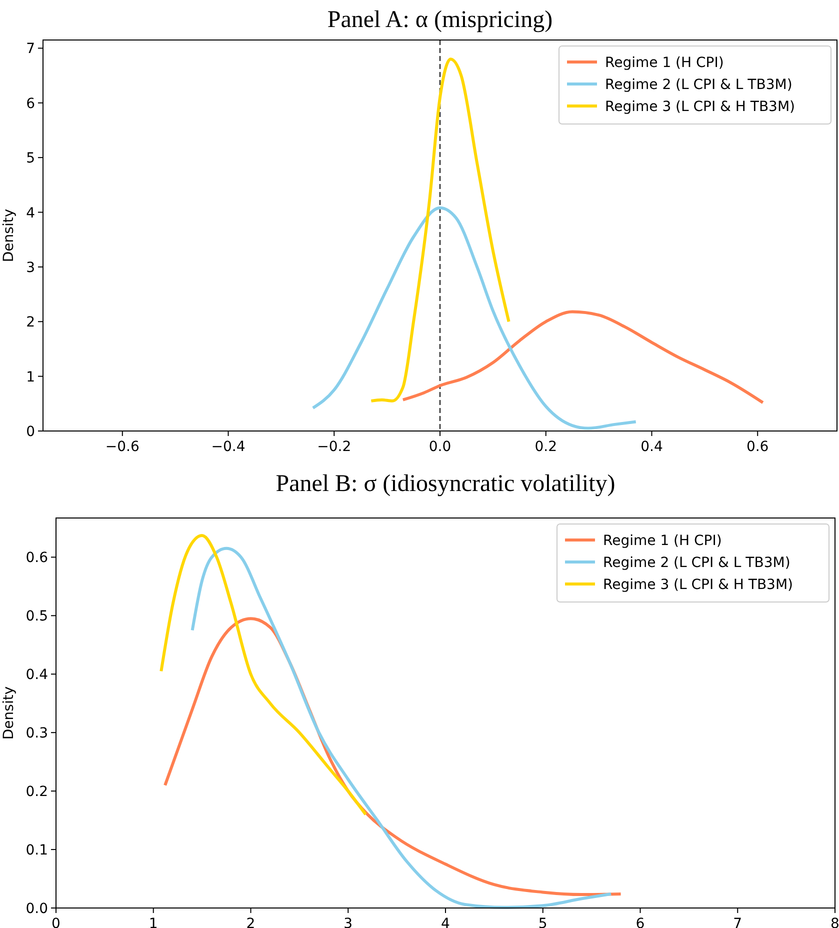 The width and height of the screenshot is (839, 928). What do you see at coordinates (834, 922) in the screenshot?
I see `x-tick-label: 8` at bounding box center [834, 922].